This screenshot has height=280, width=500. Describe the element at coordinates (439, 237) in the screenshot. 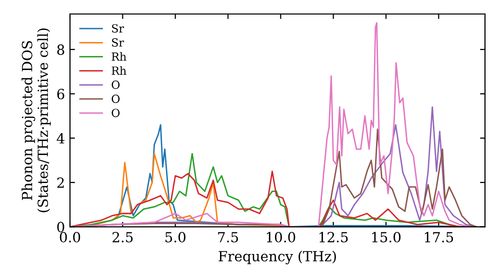

I see `x-tick-label: 17.5` at that location.